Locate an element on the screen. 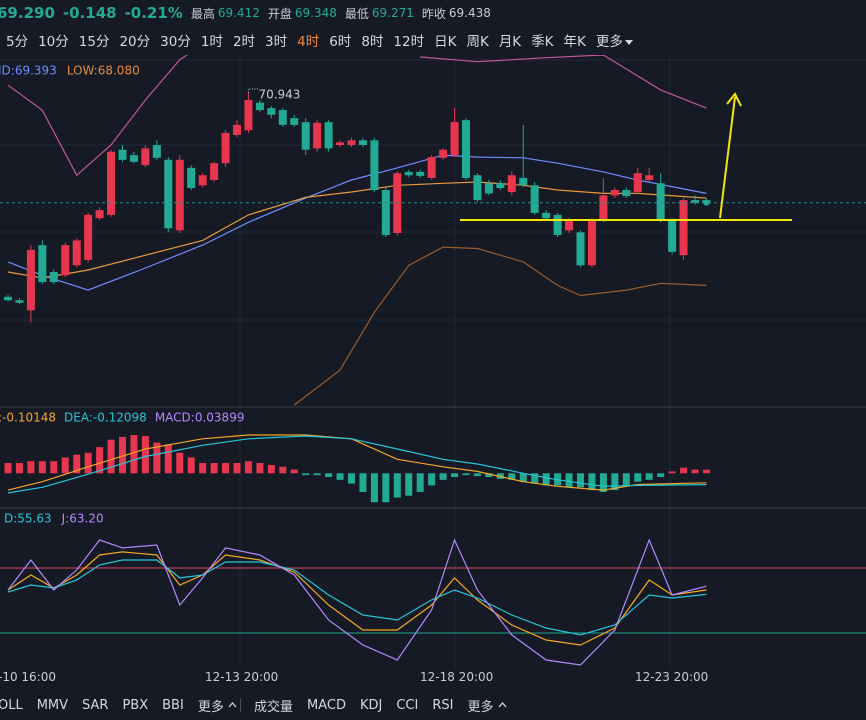 This screenshot has height=720, width=866. indicator-button: MACD is located at coordinates (326, 705).